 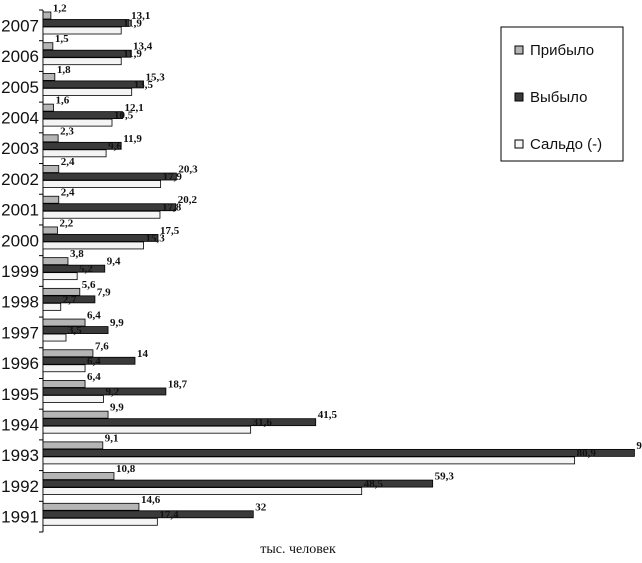 What do you see at coordinates (143, 47) in the screenshot?
I see `data-label: 13,4` at bounding box center [143, 47].